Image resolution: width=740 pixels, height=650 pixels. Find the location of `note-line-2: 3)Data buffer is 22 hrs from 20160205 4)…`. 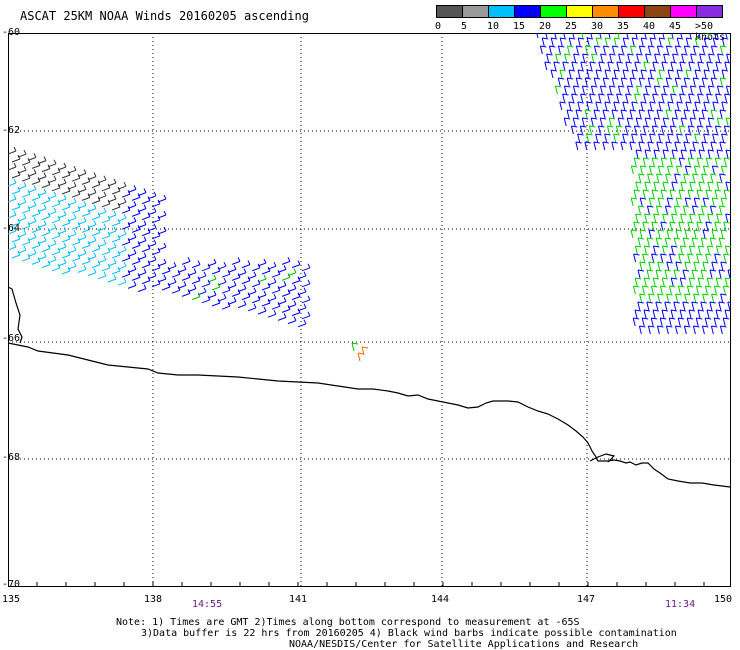

note-line-2: 3)Data buffer is 22 hrs from 20160205 4)… is located at coordinates (409, 633).